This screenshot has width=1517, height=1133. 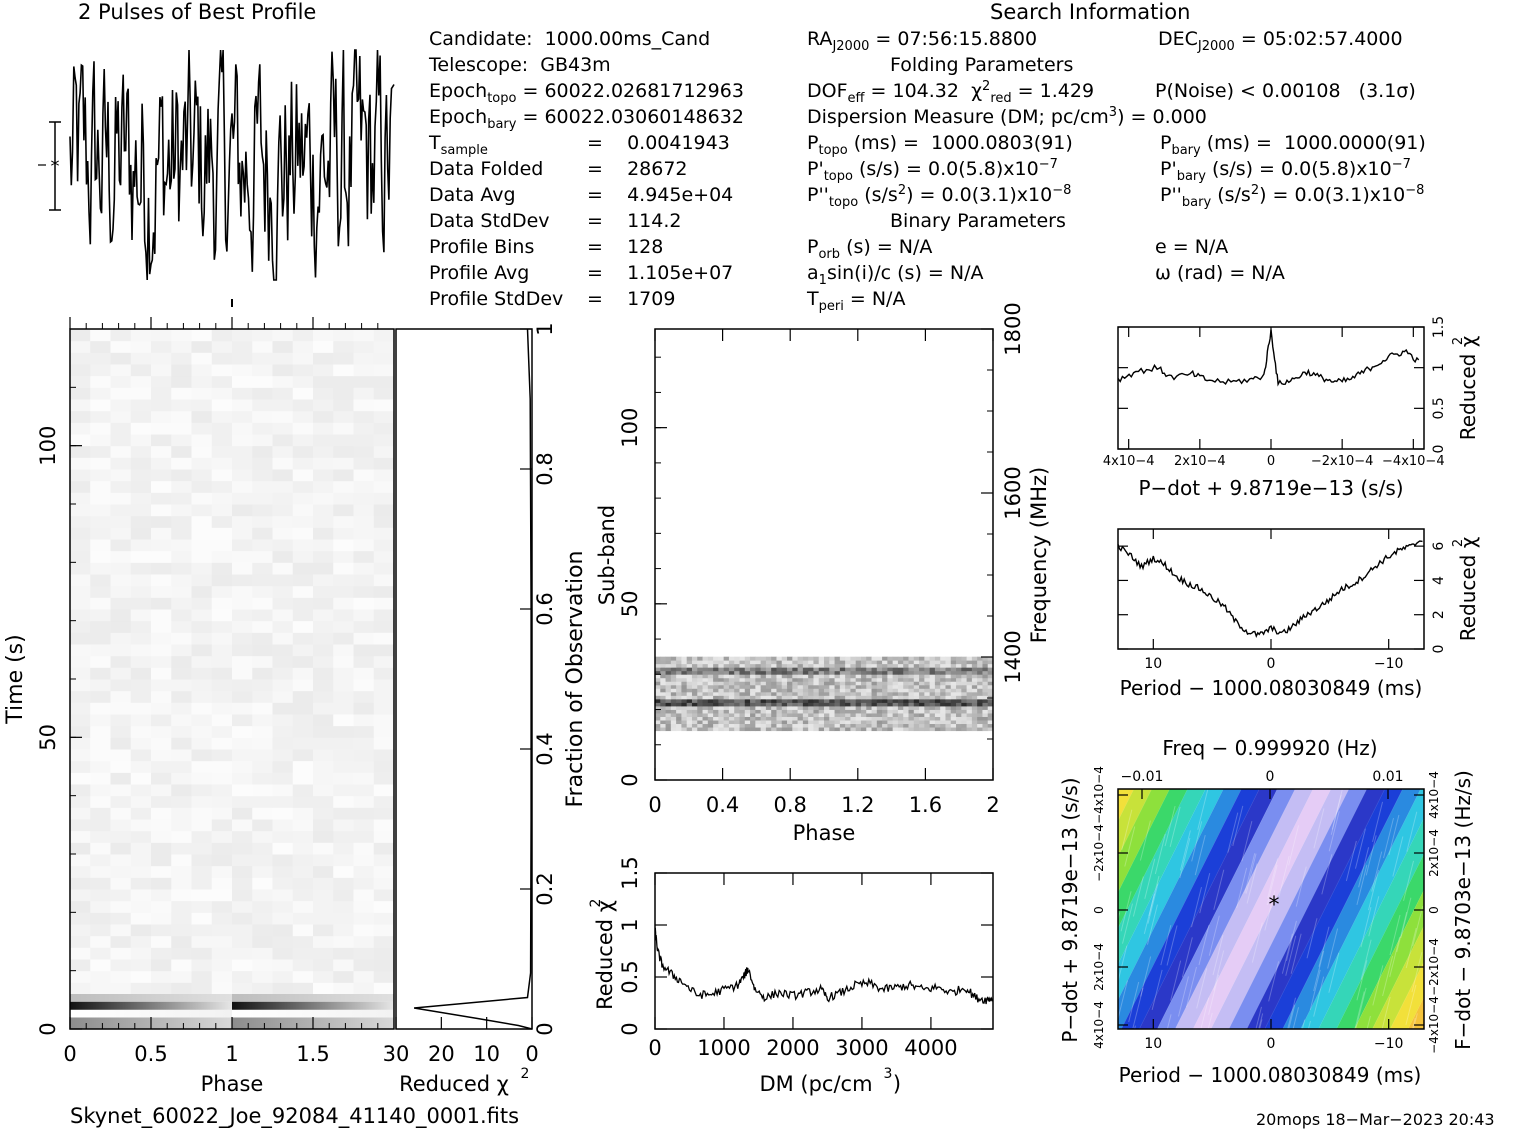 What do you see at coordinates (232, 1084) in the screenshot?
I see `time-phase-xlabel: Phase` at bounding box center [232, 1084].